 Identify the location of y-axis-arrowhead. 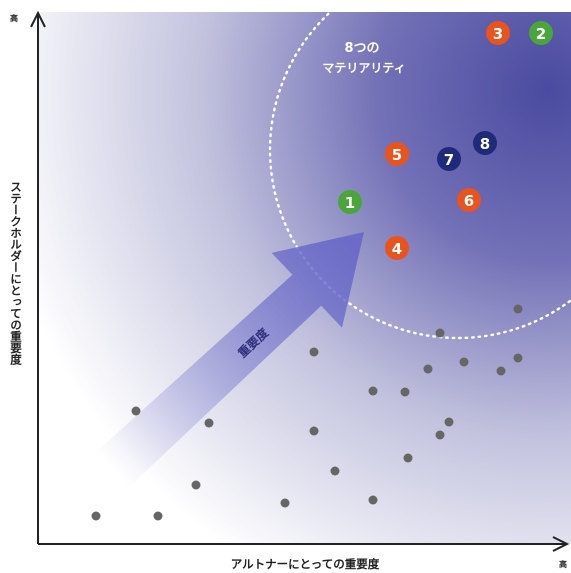
(38, 19).